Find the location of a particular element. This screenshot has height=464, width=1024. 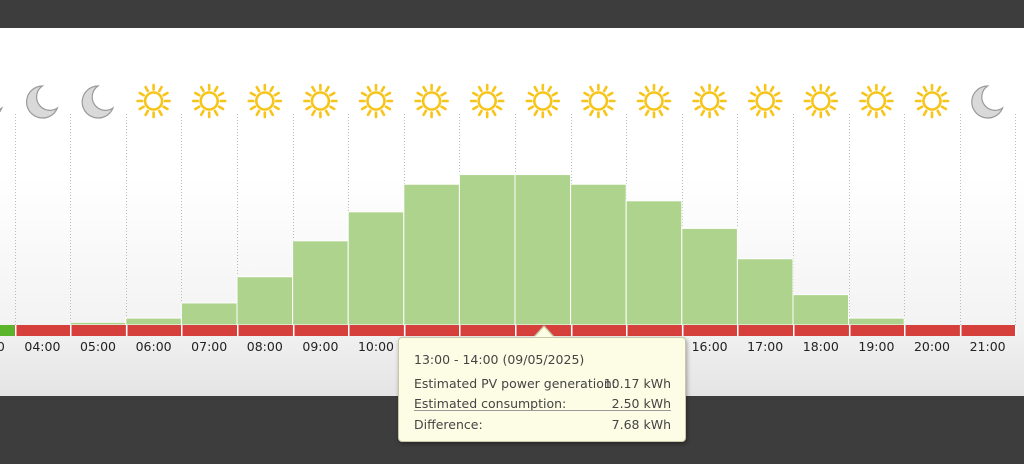

balance-strip-15:00 is located at coordinates (654, 330).